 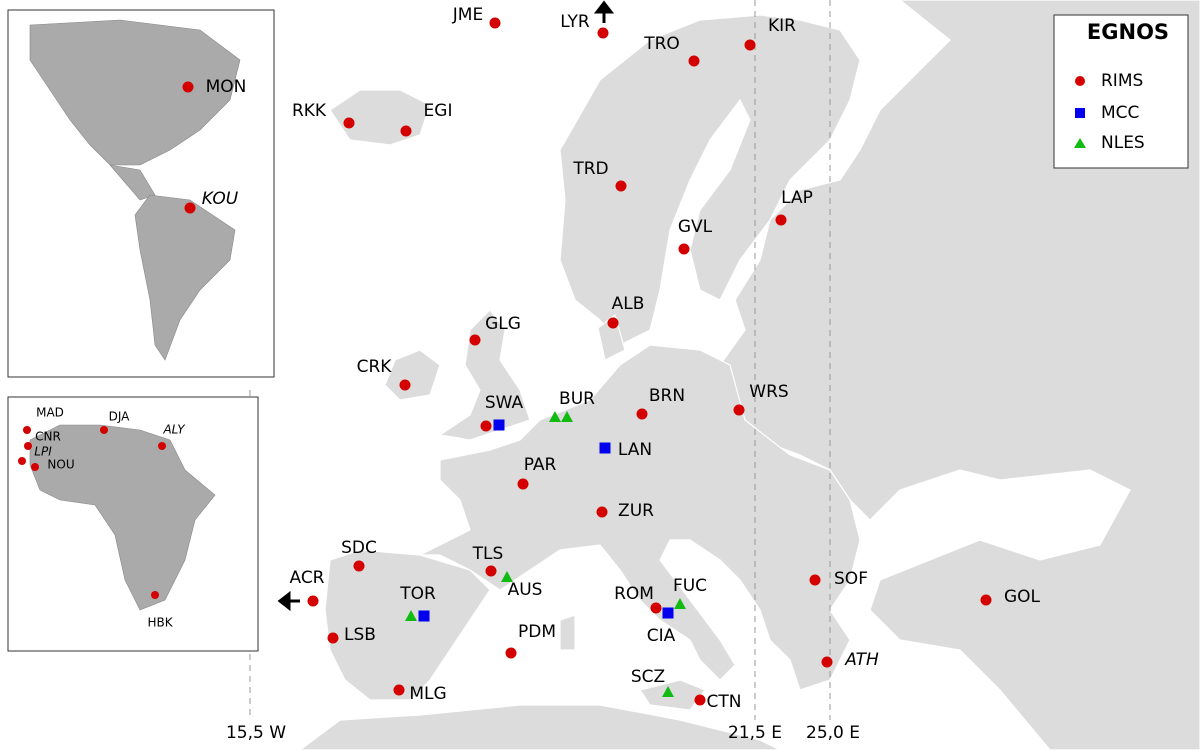 I want to click on station-label: EGI, so click(x=438, y=111).